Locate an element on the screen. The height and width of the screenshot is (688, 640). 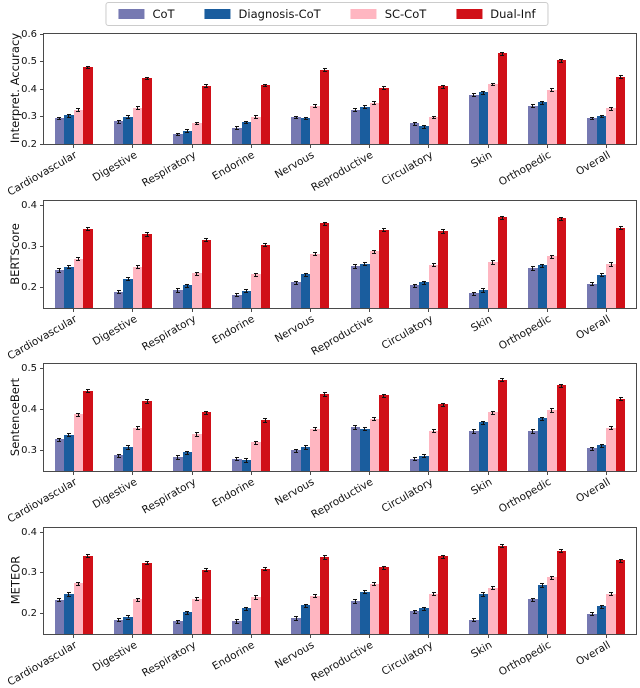
y-tick-label: 0.6 is located at coordinates (29, 34).